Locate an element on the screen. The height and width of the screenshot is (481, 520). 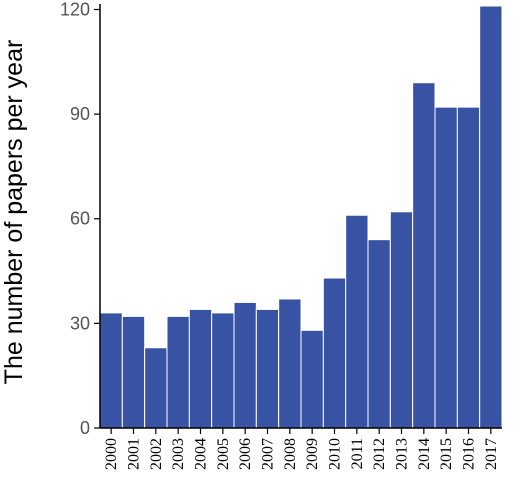
x-tick-label-2010: 2010 is located at coordinates (335, 454).